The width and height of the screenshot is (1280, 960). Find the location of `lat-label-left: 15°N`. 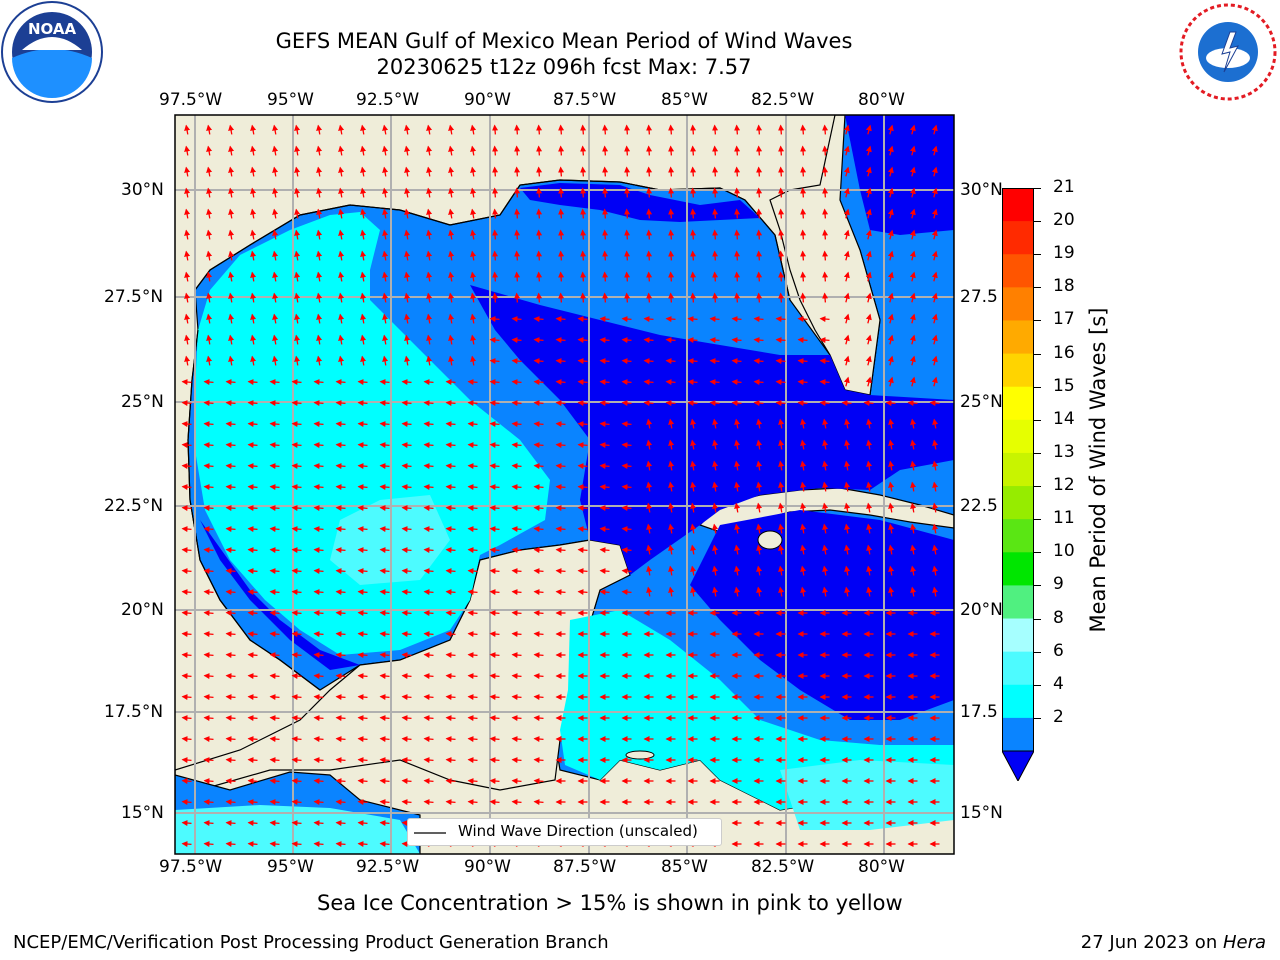

lat-label-left: 15°N is located at coordinates (142, 813).